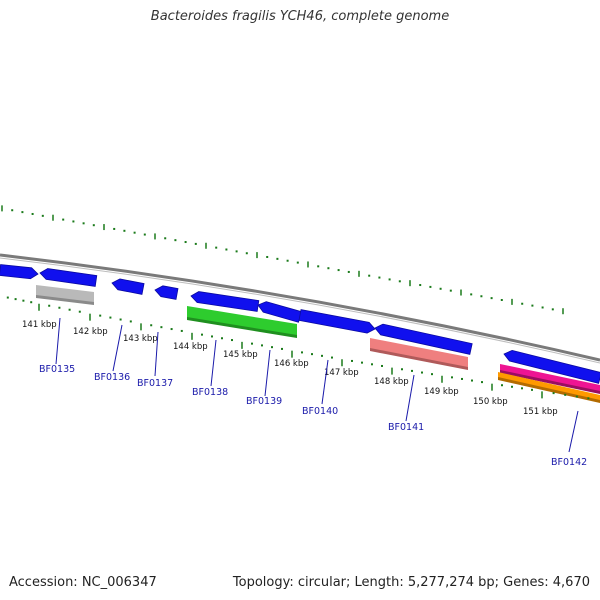 This screenshot has height=600, width=600. What do you see at coordinates (90, 332) in the screenshot?
I see `kbp-label: 142 kbp` at bounding box center [90, 332].